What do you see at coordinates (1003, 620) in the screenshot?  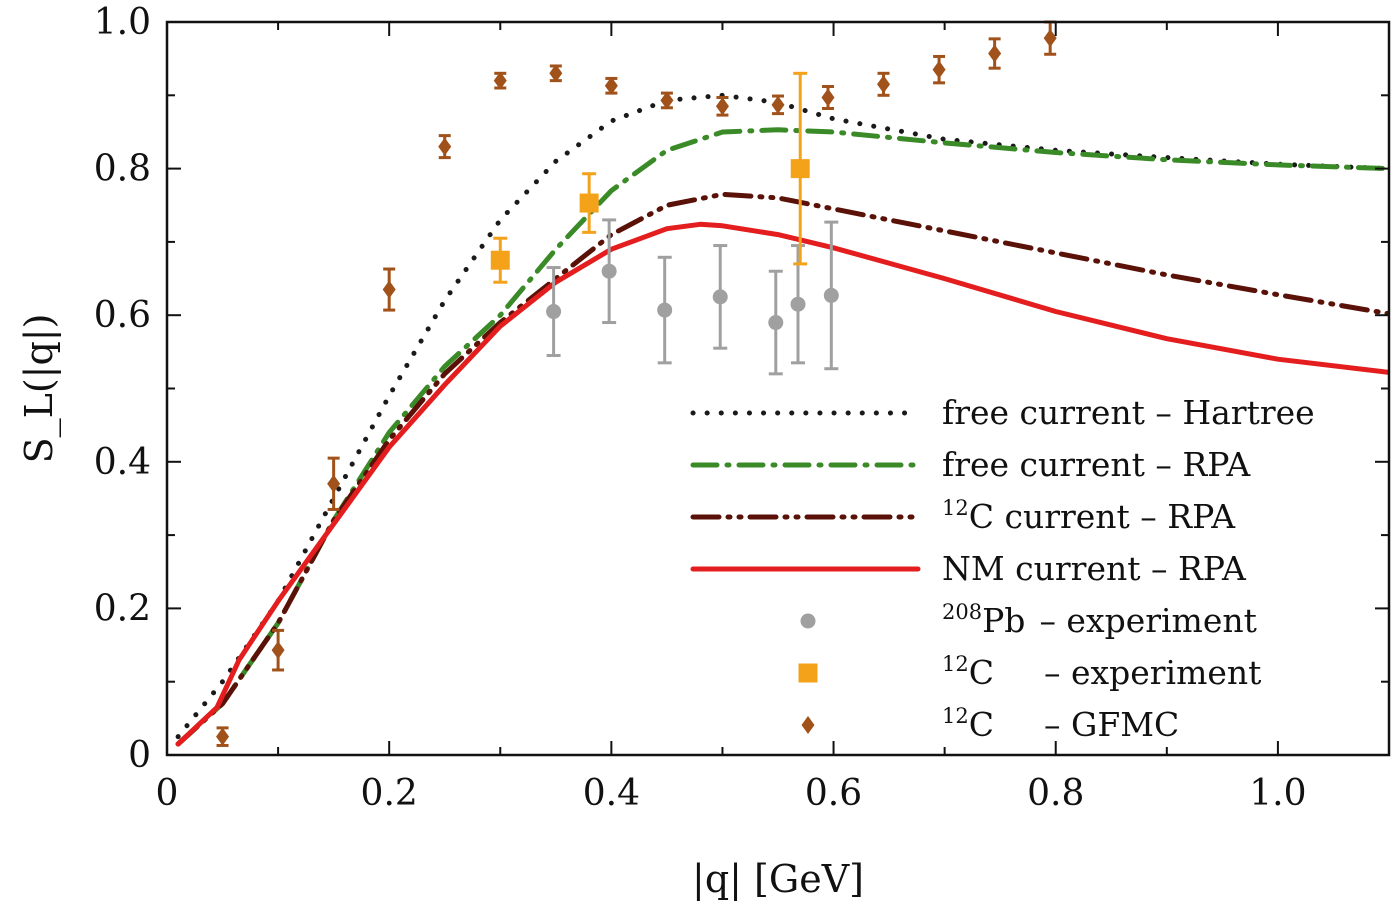 I see `legend-text-part: Pb` at bounding box center [1003, 620].